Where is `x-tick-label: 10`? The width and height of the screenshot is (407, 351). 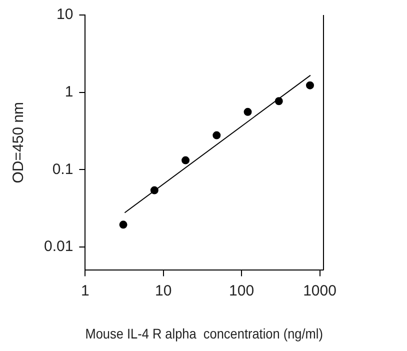 x-tick-label: 10 is located at coordinates (163, 291).